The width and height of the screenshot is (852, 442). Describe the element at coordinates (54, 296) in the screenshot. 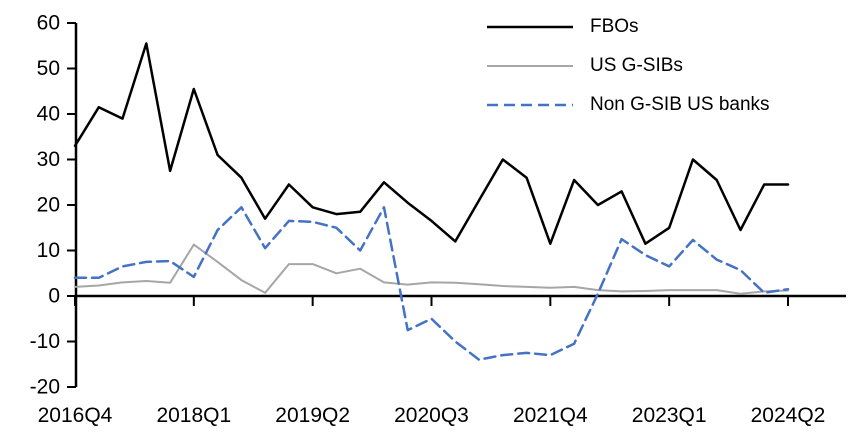

I see `y-axis-tick-label: 0` at that location.